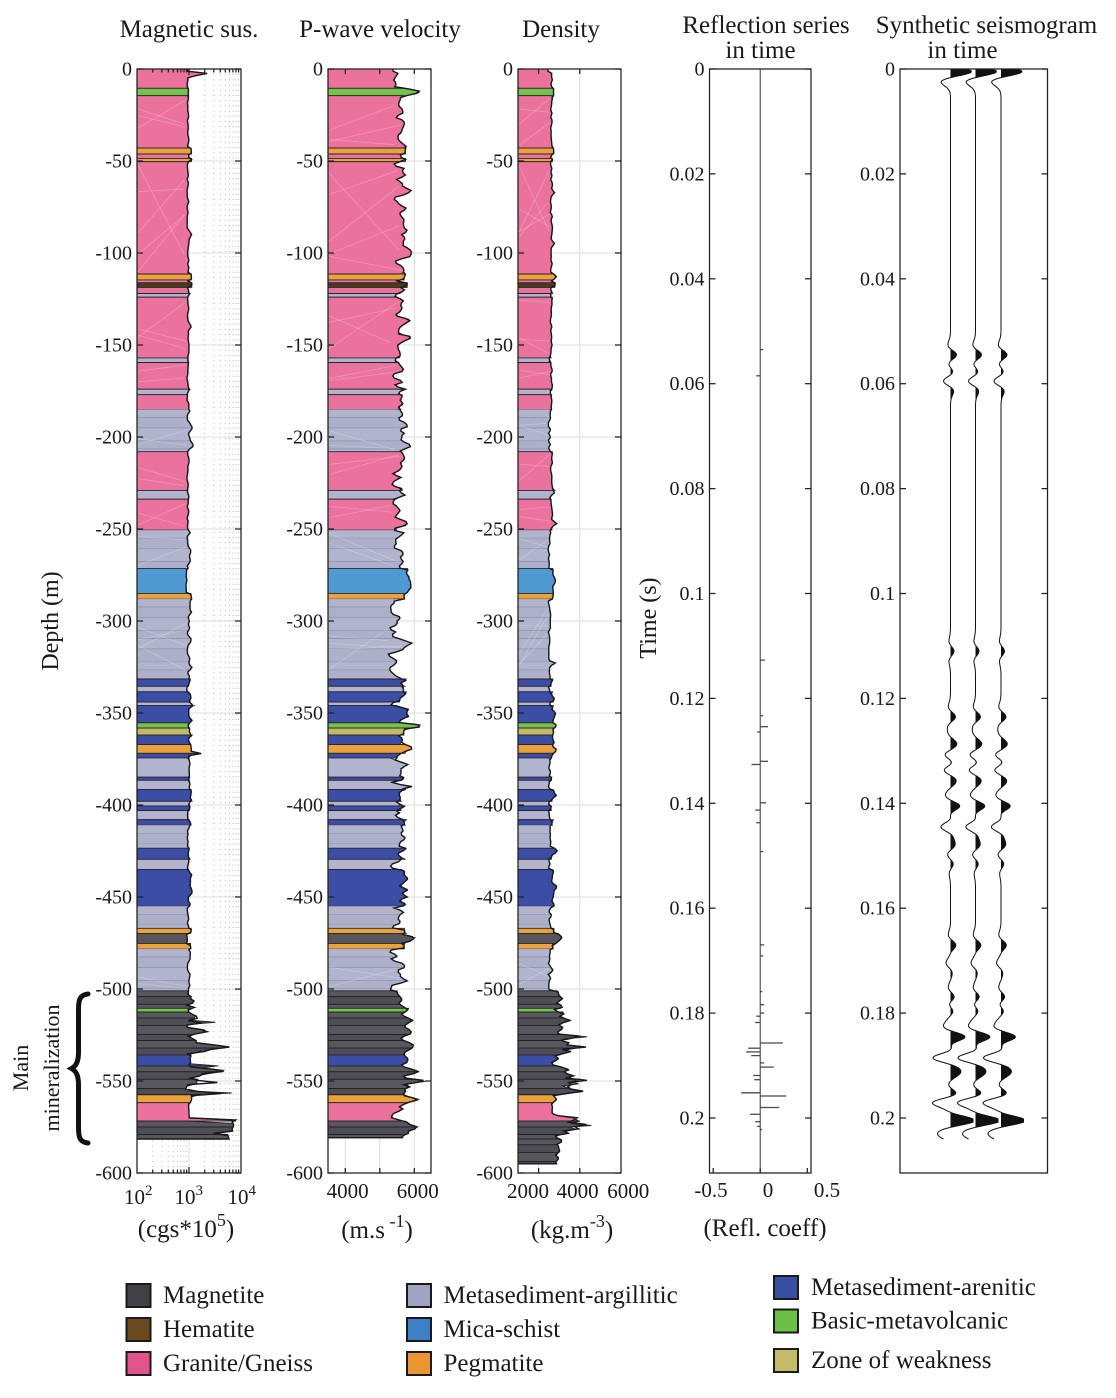  Describe the element at coordinates (51, 620) in the screenshot. I see `svg-text: Depth (m)` at that location.